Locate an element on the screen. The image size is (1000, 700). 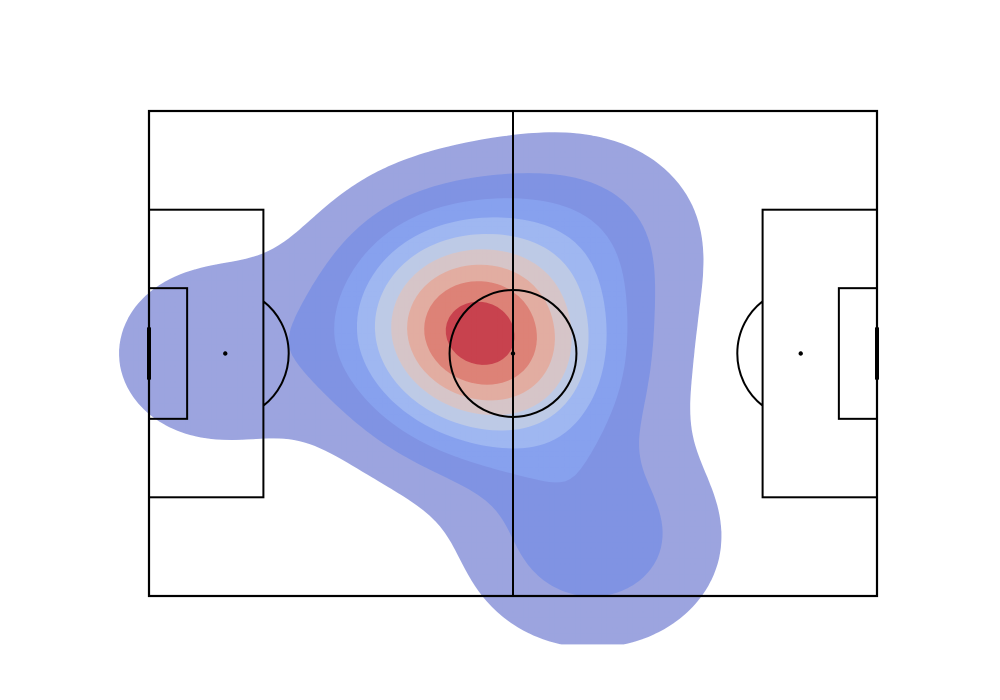
right-penalty-area is located at coordinates (820, 354).